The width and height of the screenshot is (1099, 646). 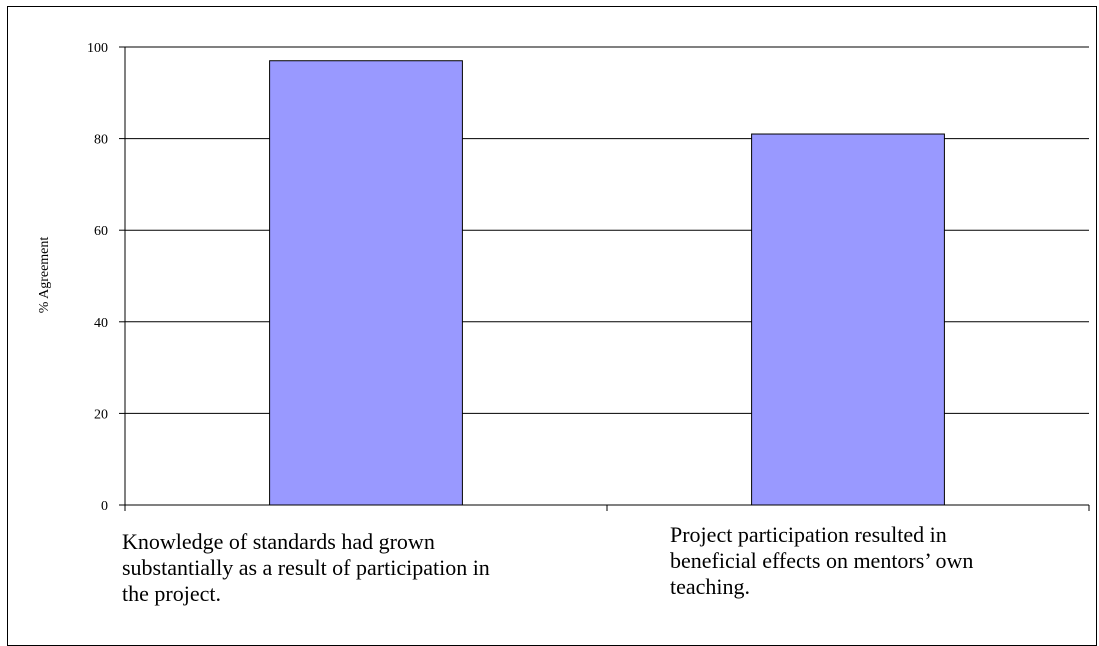 I want to click on y-tick-label-60: 60, so click(x=101, y=231).